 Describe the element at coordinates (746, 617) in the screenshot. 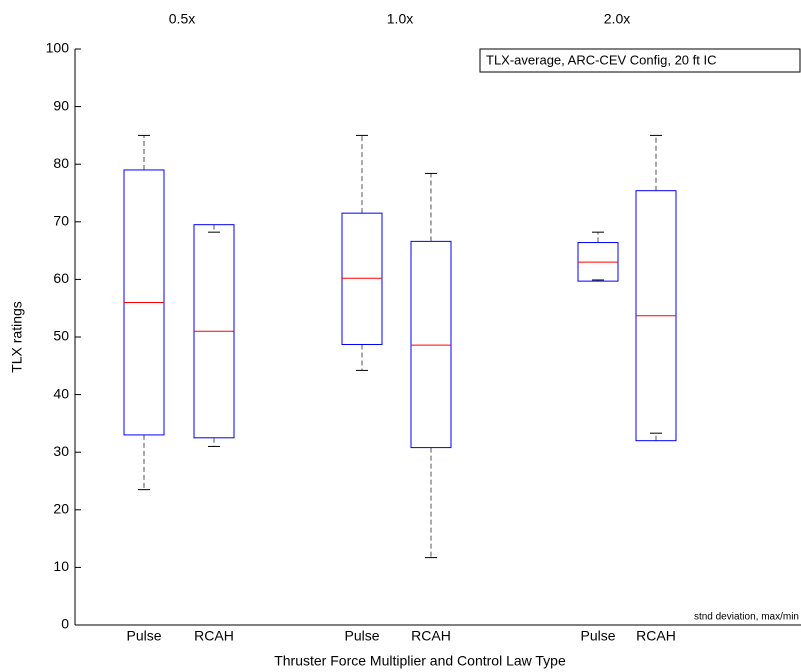

I see `note: stnd deviation, max/min` at that location.